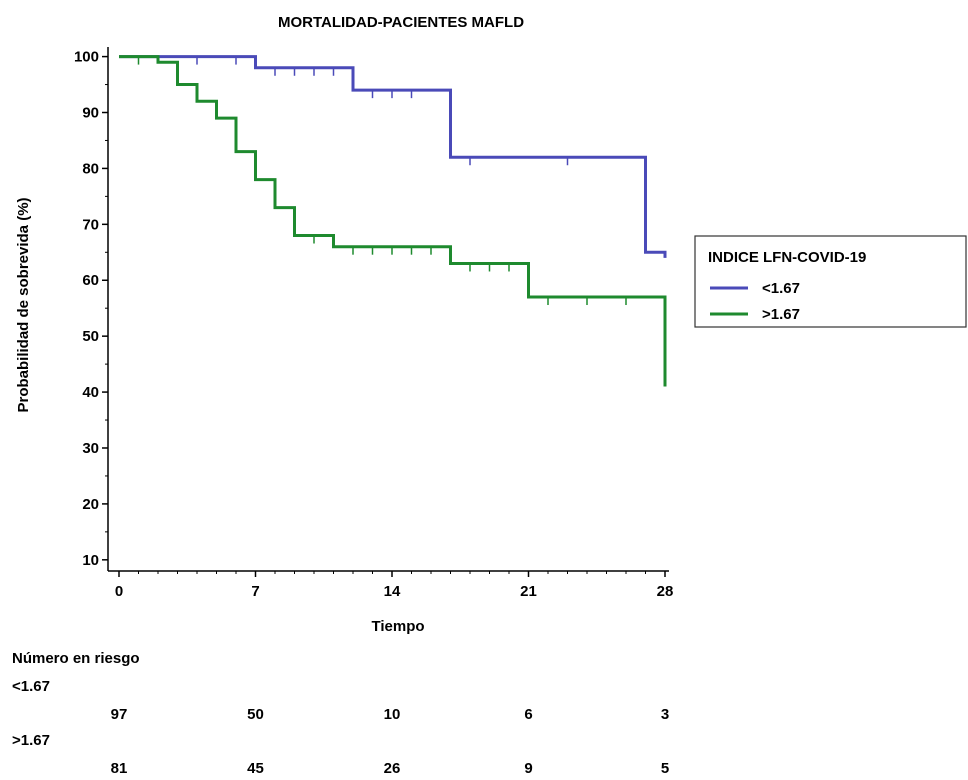 This screenshot has width=968, height=780. What do you see at coordinates (528, 768) in the screenshot?
I see `risk-value: 9` at bounding box center [528, 768].